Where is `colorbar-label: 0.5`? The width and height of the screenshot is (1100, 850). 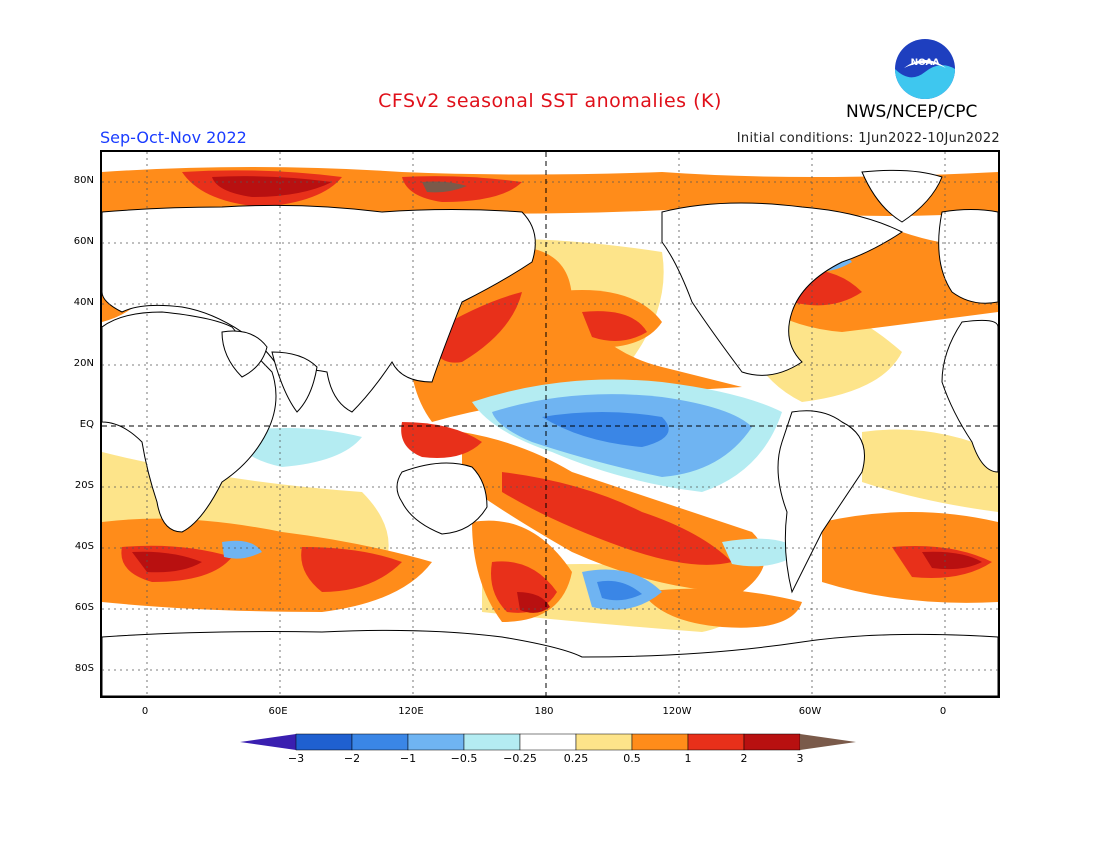 colorbar-label: 0.5 is located at coordinates (632, 758).